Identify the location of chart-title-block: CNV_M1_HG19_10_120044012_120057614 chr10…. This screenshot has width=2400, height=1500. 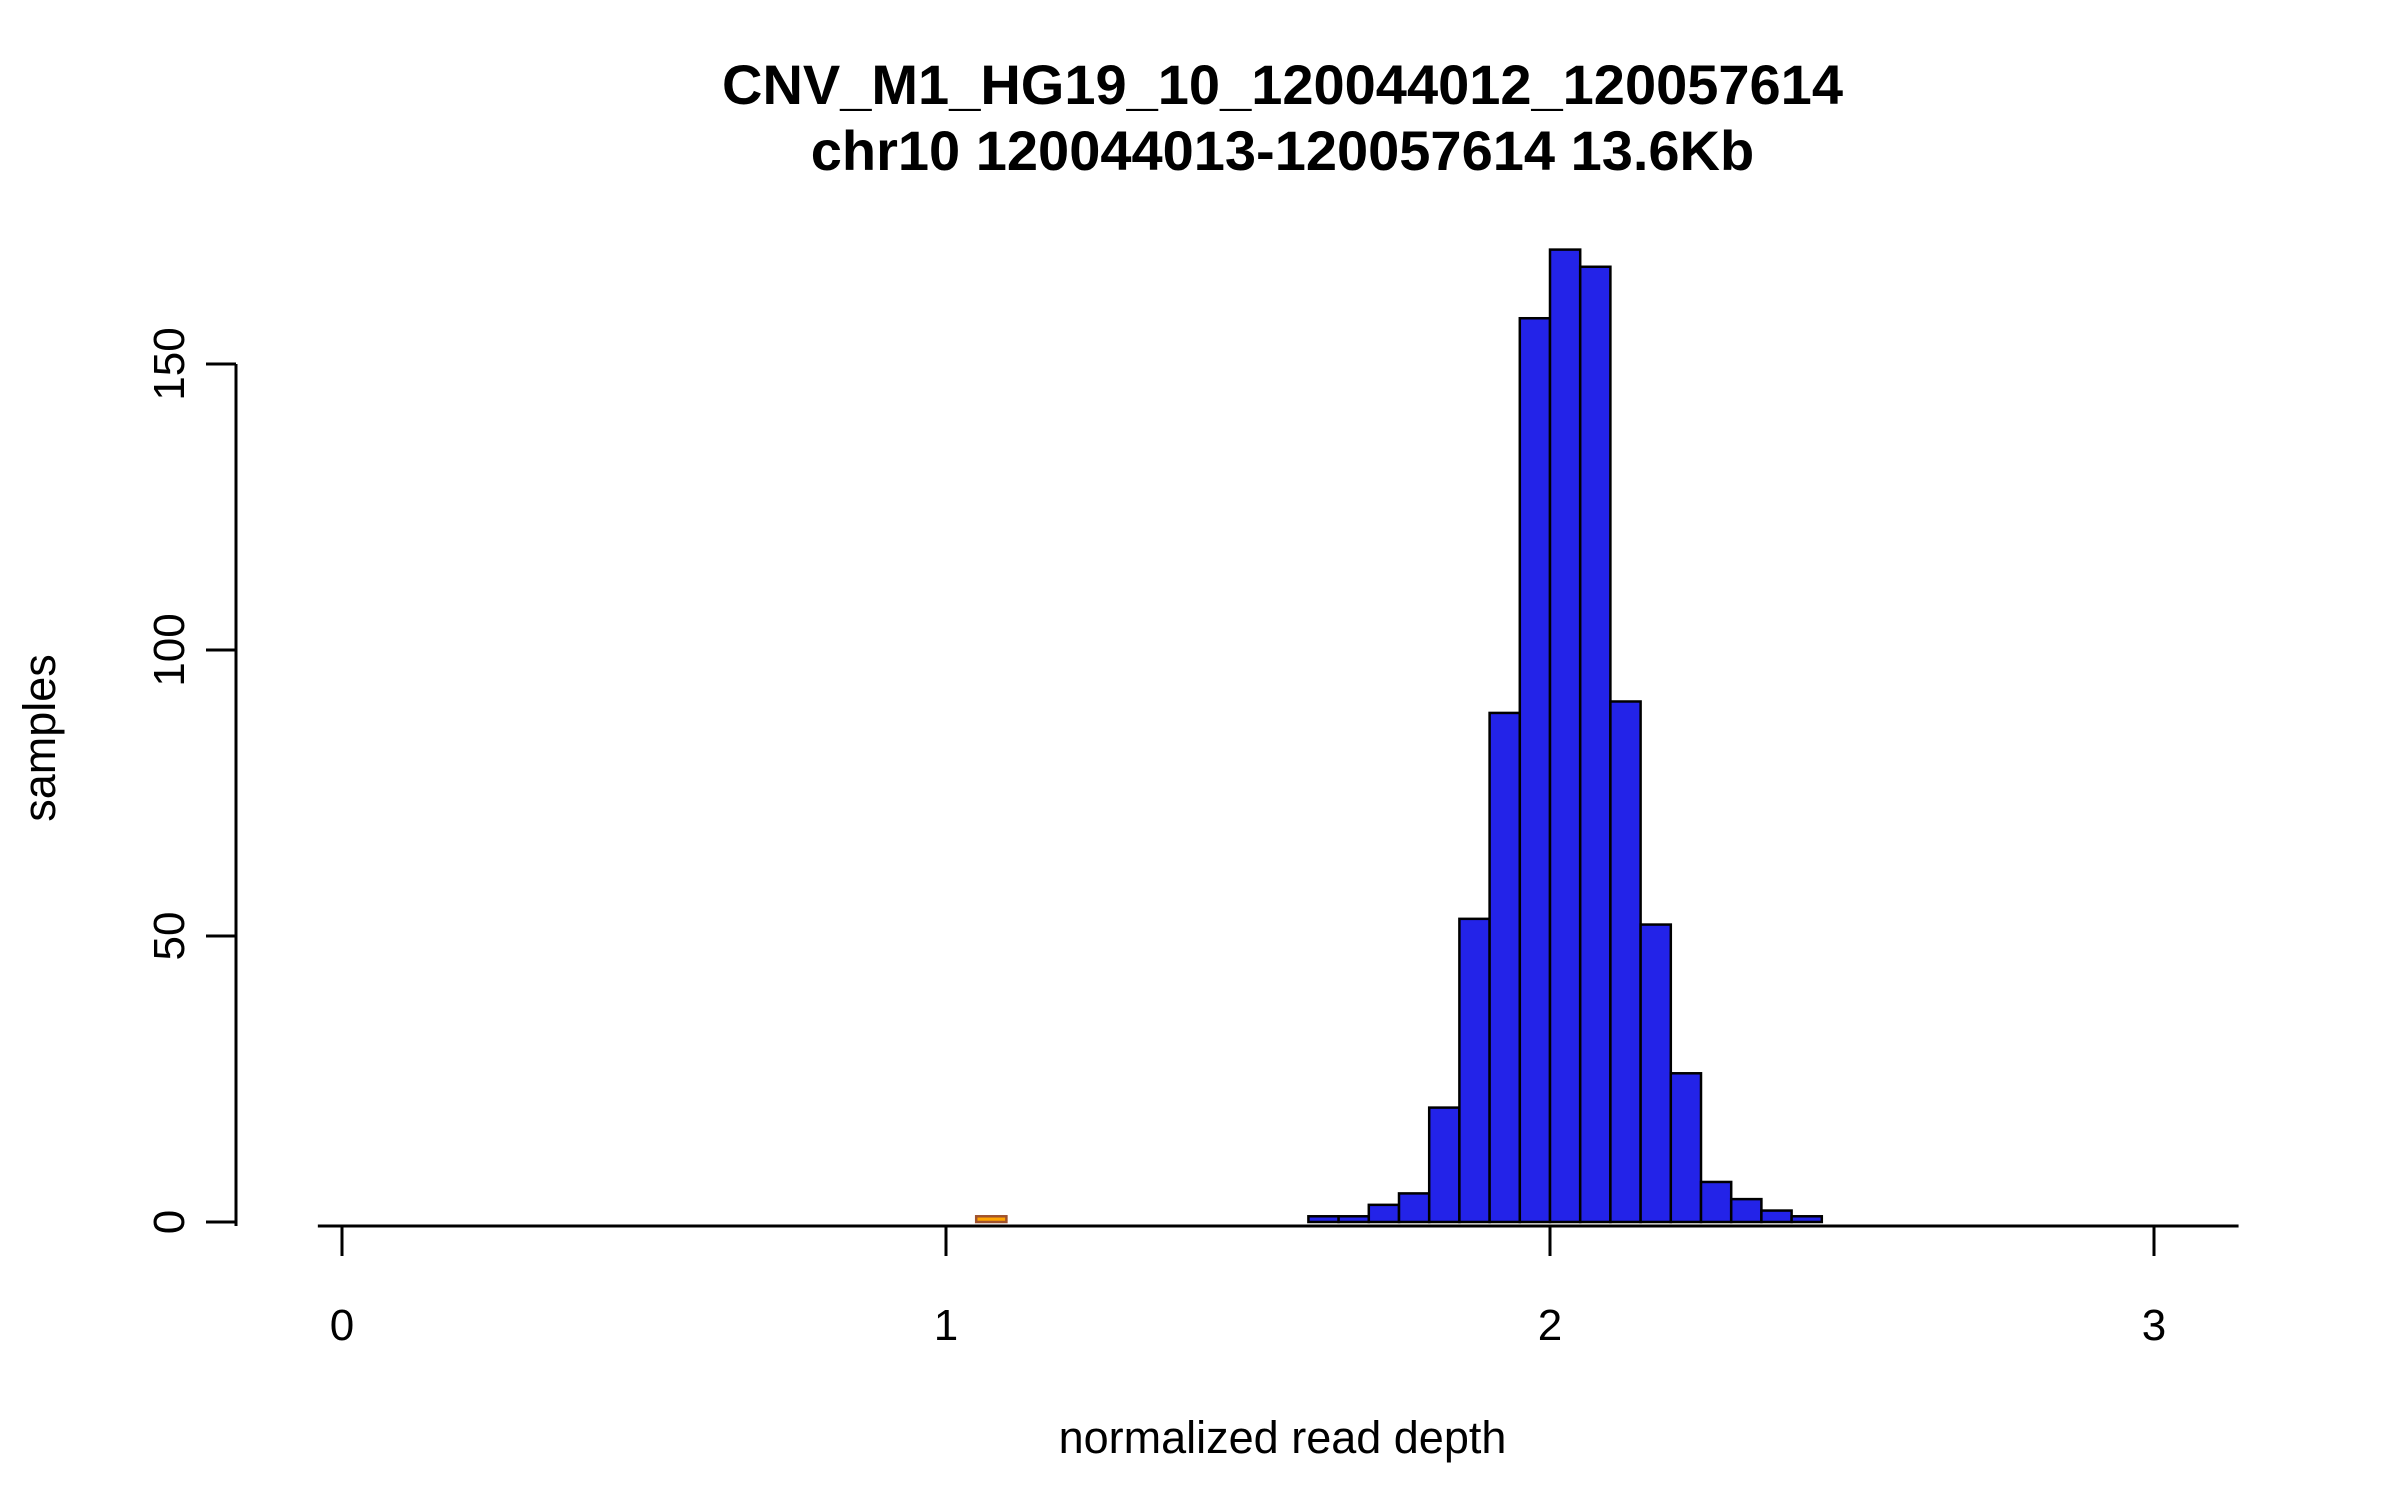
(1282, 118).